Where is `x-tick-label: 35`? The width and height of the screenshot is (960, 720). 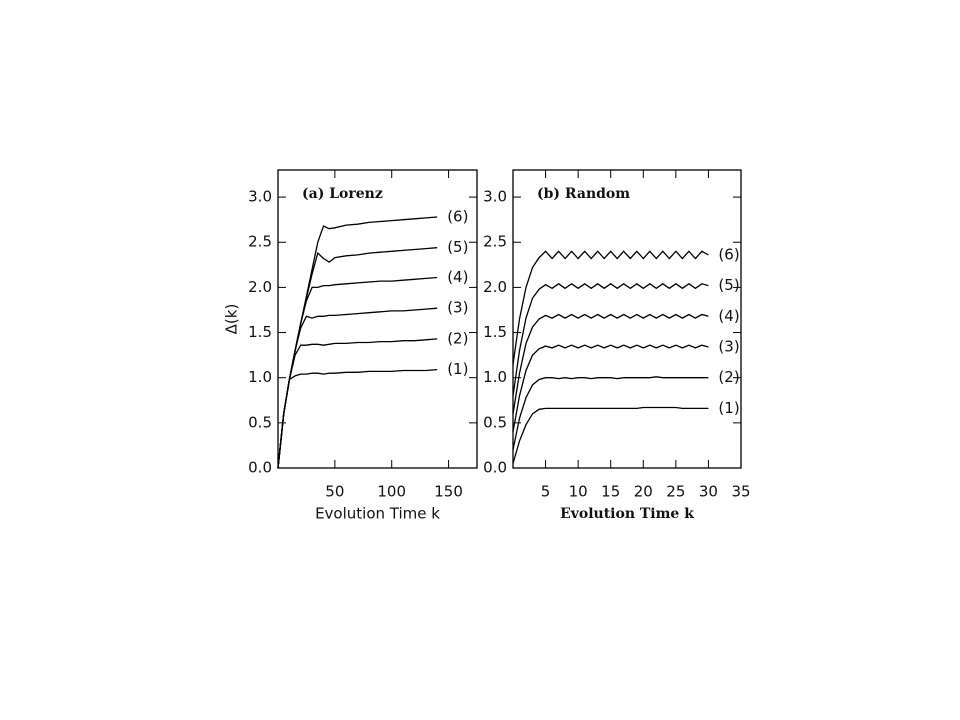
x-tick-label: 35 is located at coordinates (740, 492).